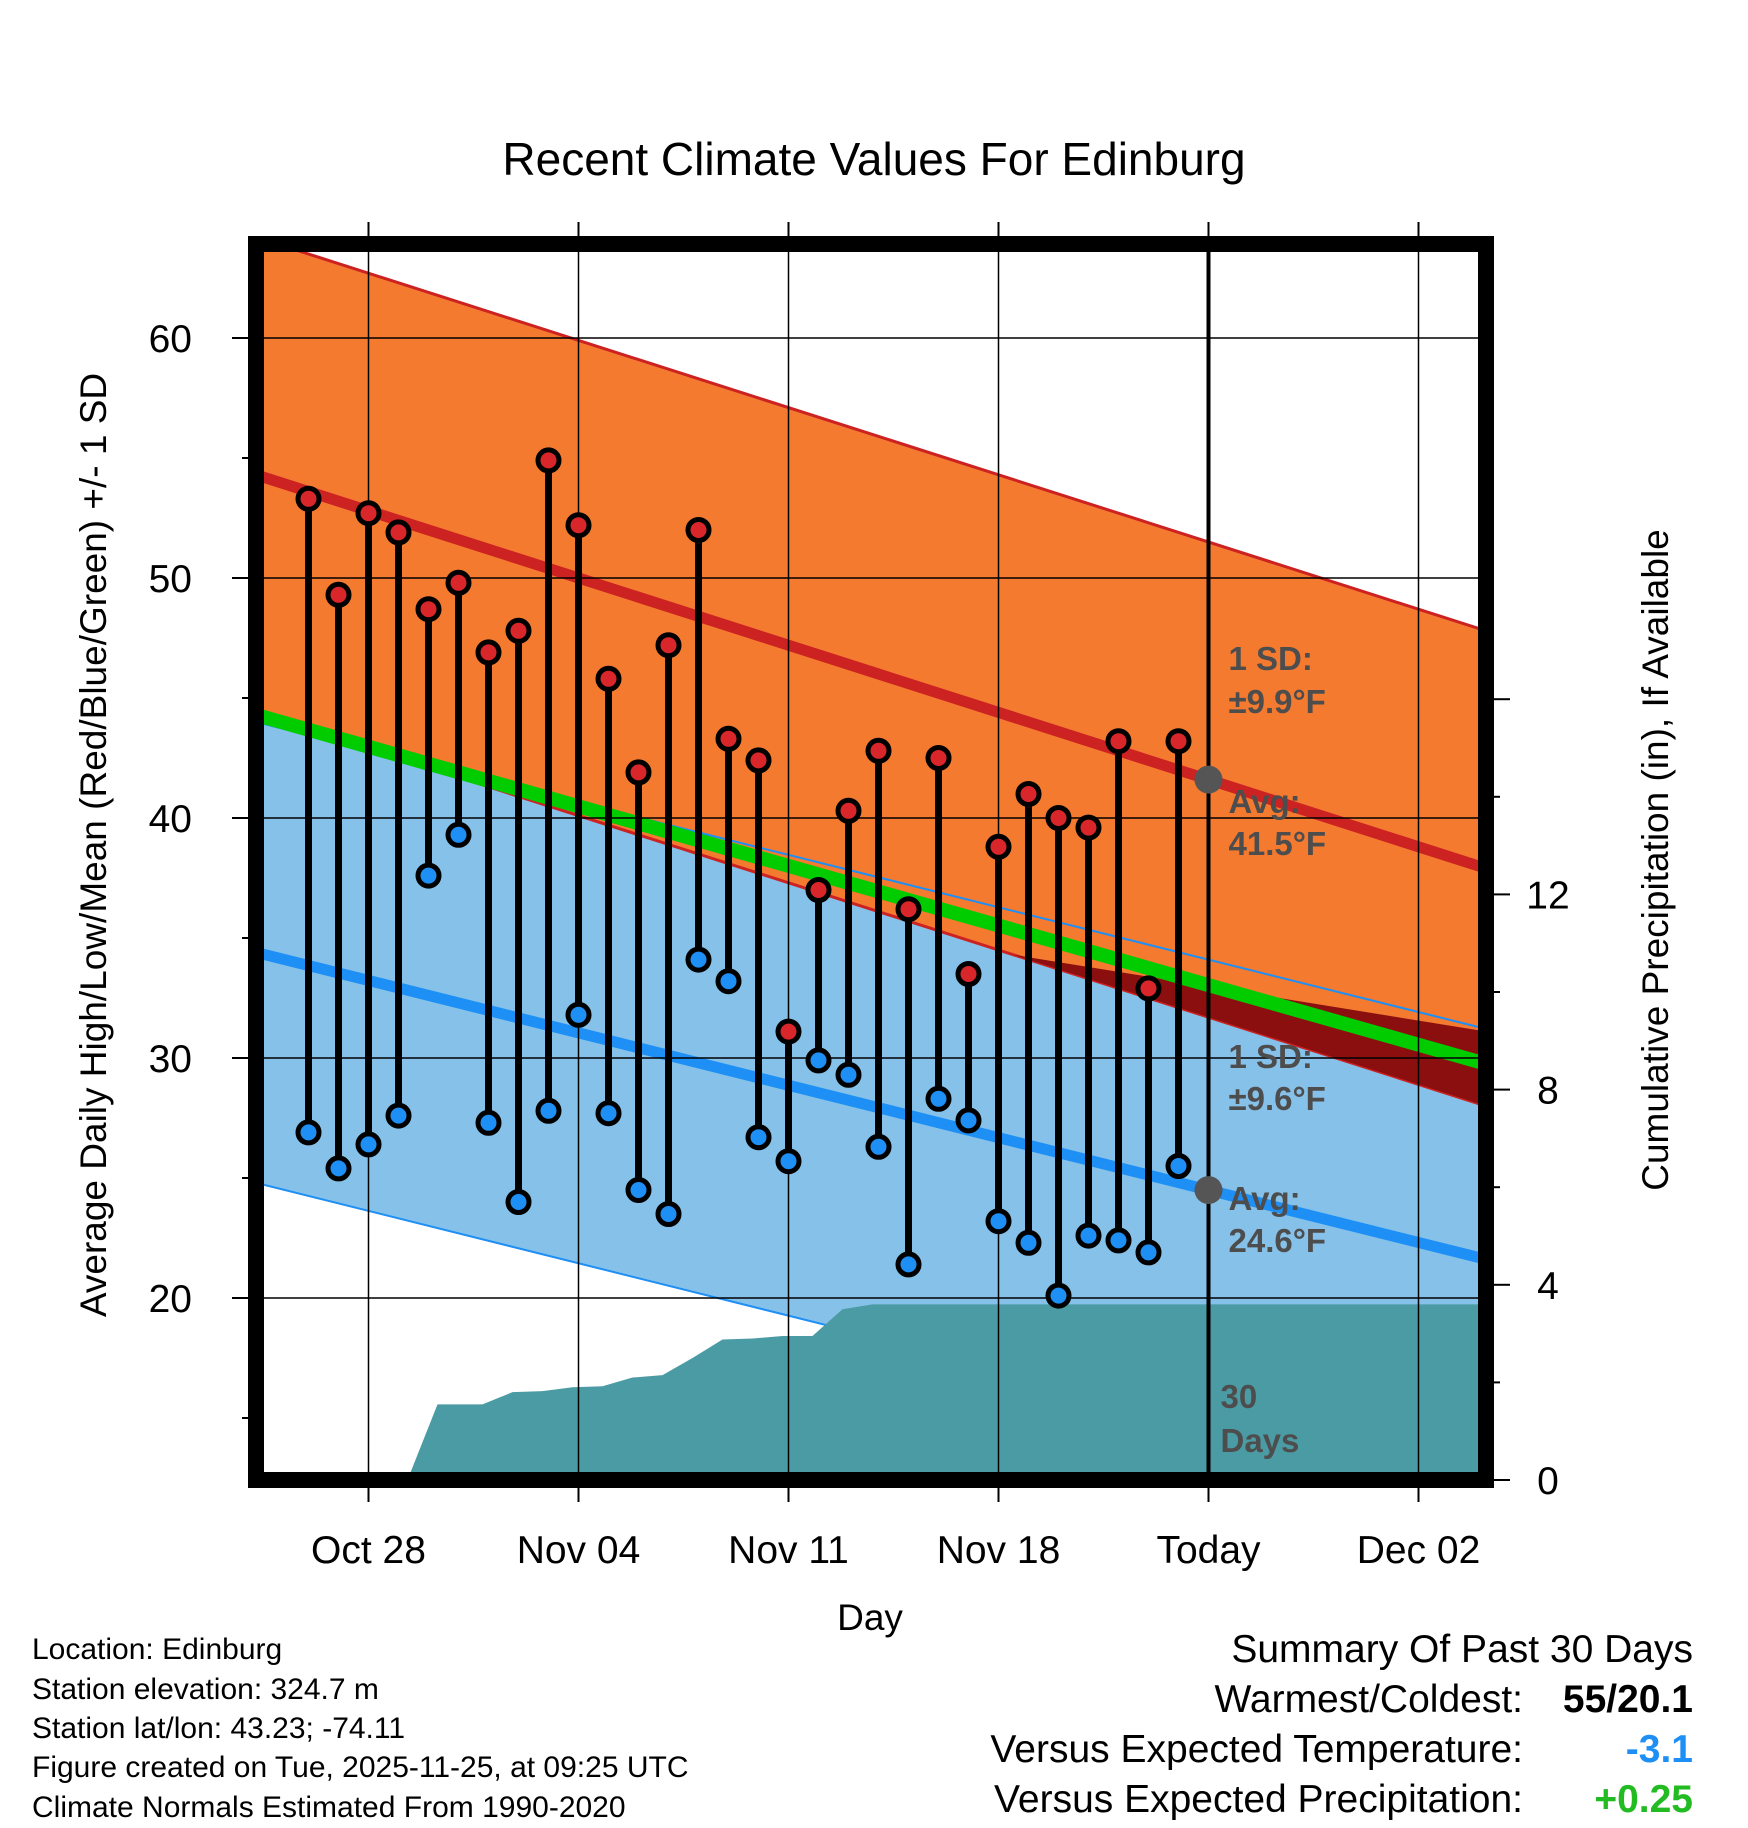 This screenshot has width=1748, height=1828. What do you see at coordinates (1547, 895) in the screenshot?
I see `y2-tick-label: 12` at bounding box center [1547, 895].